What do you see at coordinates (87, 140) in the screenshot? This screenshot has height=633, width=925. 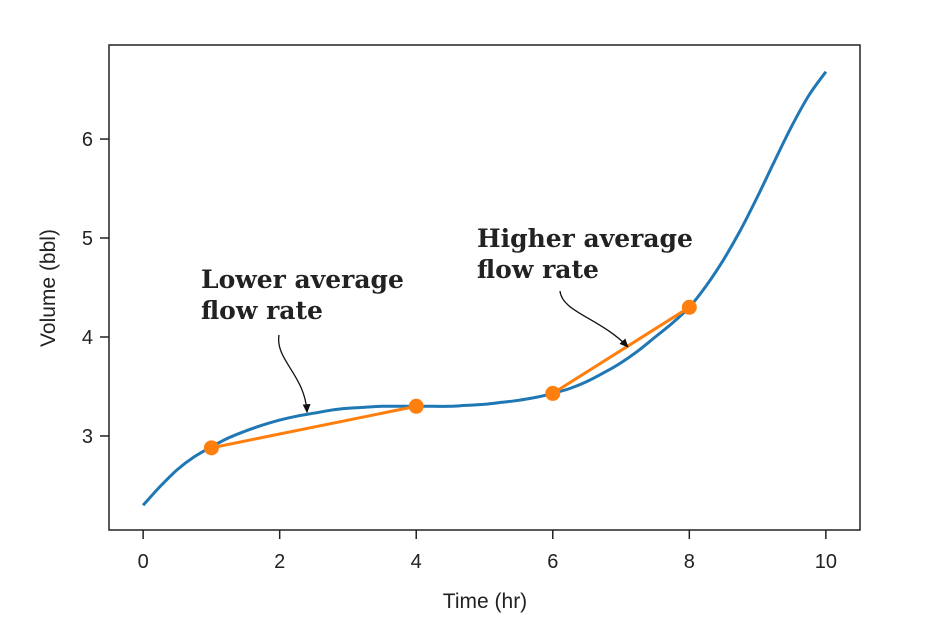 I see `y-tick-label: 6` at bounding box center [87, 140].